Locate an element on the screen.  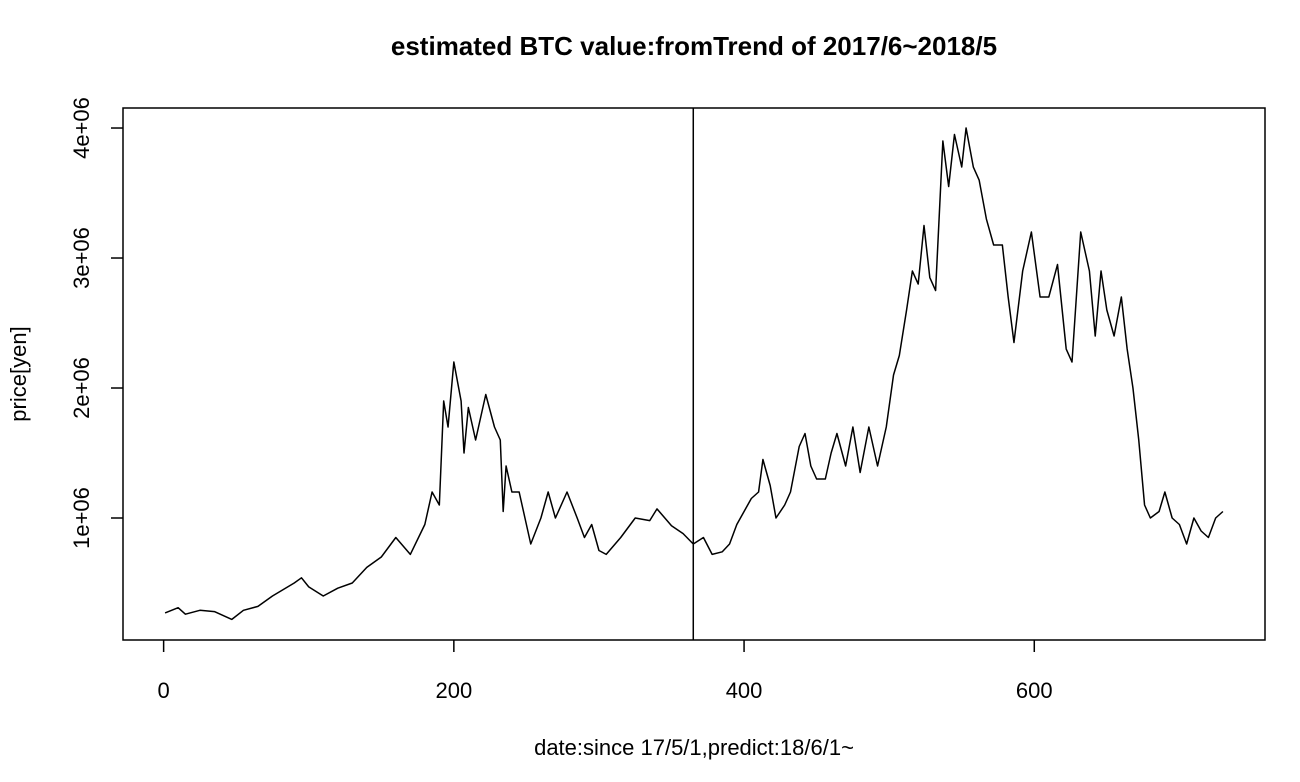
y-tick-label: 1e+06 is located at coordinates (81, 518).